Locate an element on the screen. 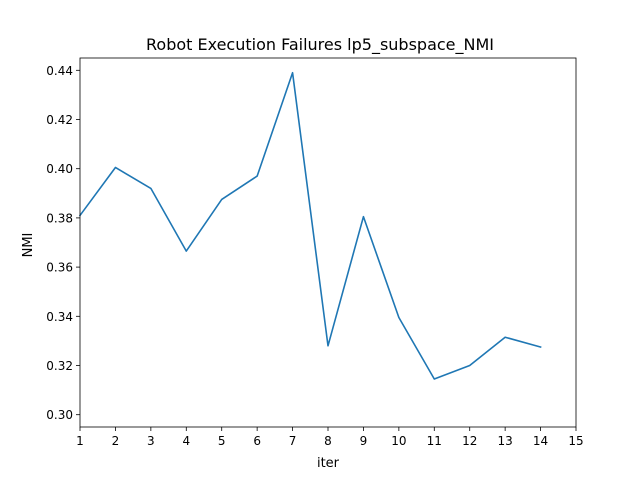 This screenshot has height=480, width=640. x-tick-label: 7 is located at coordinates (293, 441).